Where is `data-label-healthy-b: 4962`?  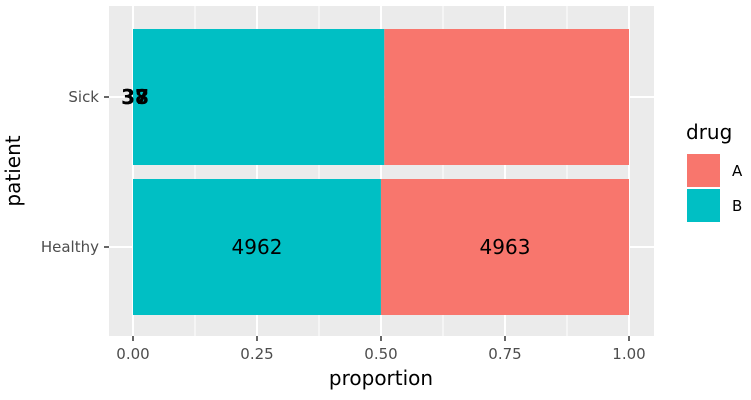 data-label-healthy-b: 4962 is located at coordinates (257, 247).